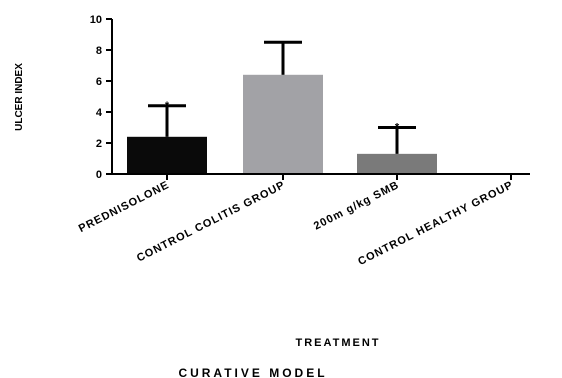  What do you see at coordinates (337, 343) in the screenshot?
I see `x-axis-label: TREATMENT` at bounding box center [337, 343].